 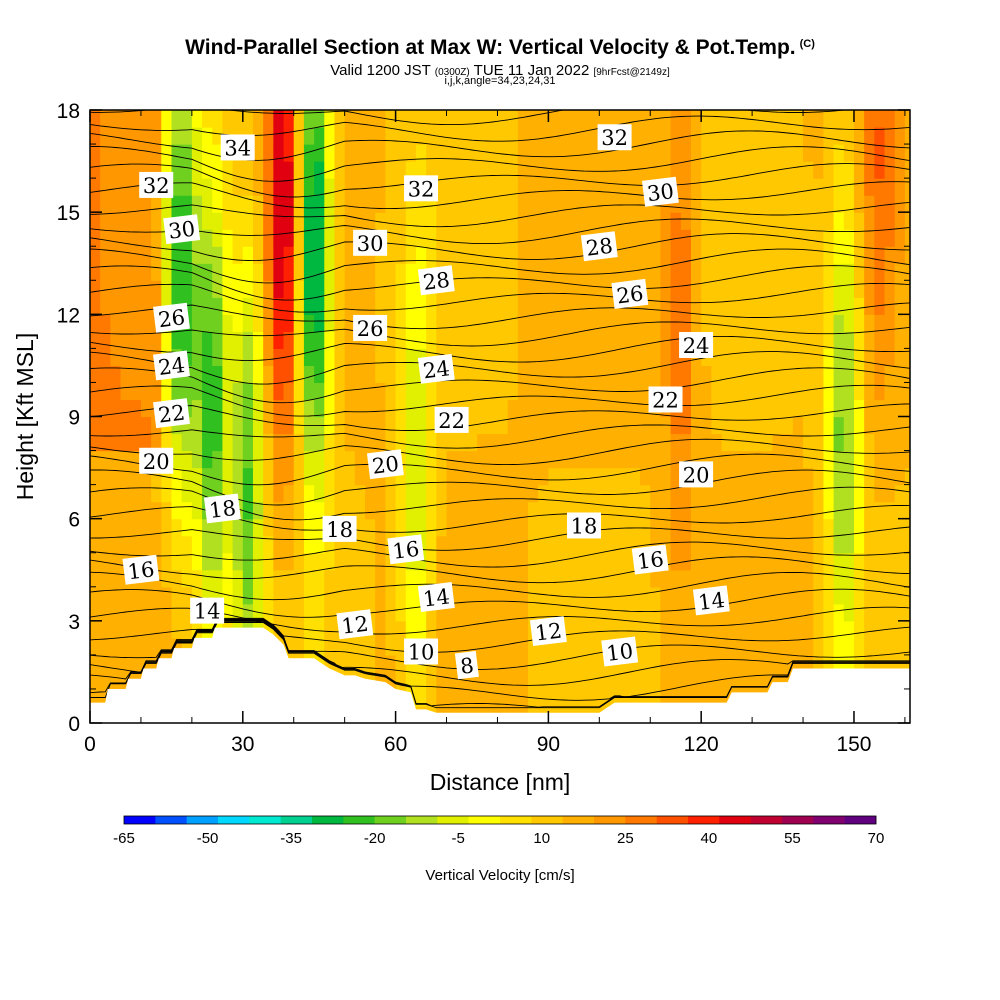 I want to click on y-tick-label: 6, so click(x=74, y=520).